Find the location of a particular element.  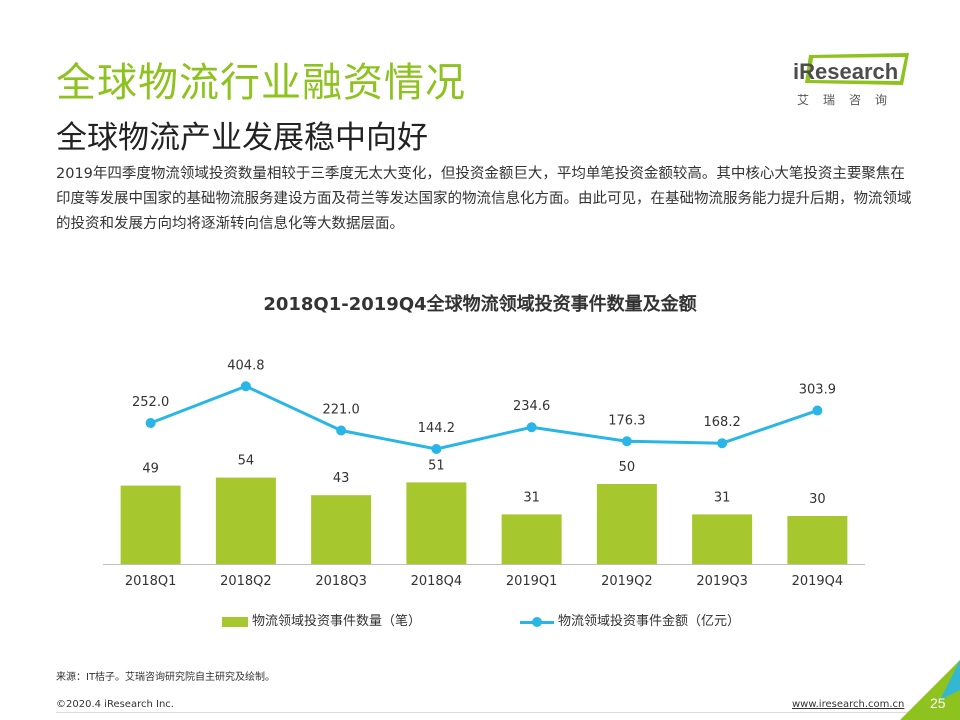

x-tick-label: 2019Q3 is located at coordinates (722, 581).